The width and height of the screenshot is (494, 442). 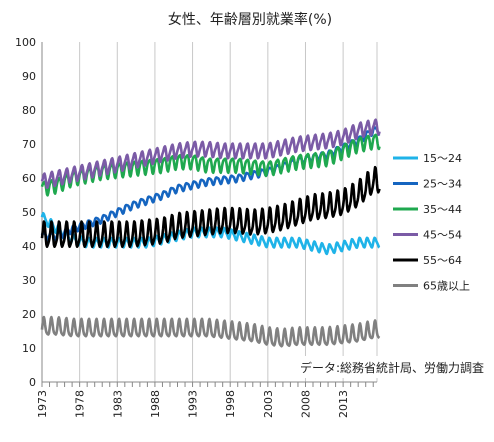 What do you see at coordinates (29, 246) in the screenshot?
I see `y-tick-label-40: 40` at bounding box center [29, 246].